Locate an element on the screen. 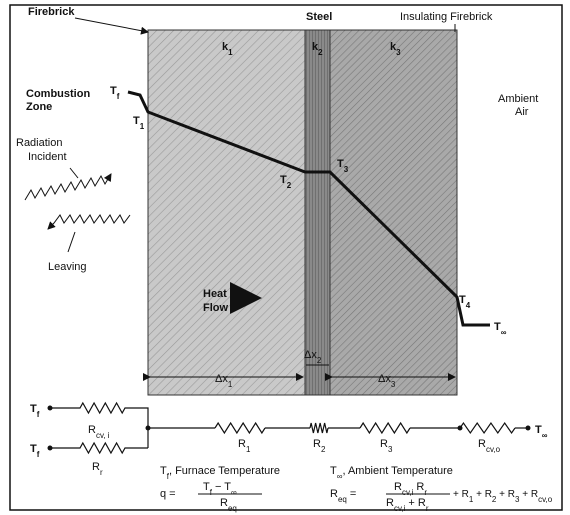 This screenshot has height=515, width=570. equation: Req is located at coordinates (228, 505).